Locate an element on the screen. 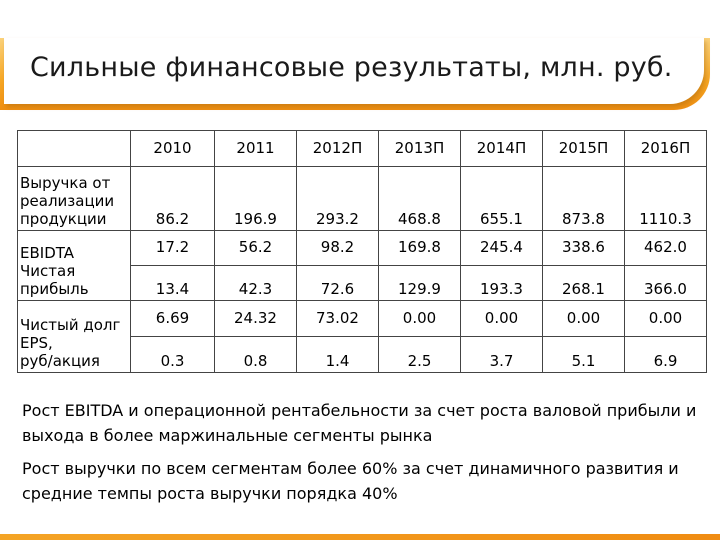  table-cell: 2.5 is located at coordinates (419, 354).